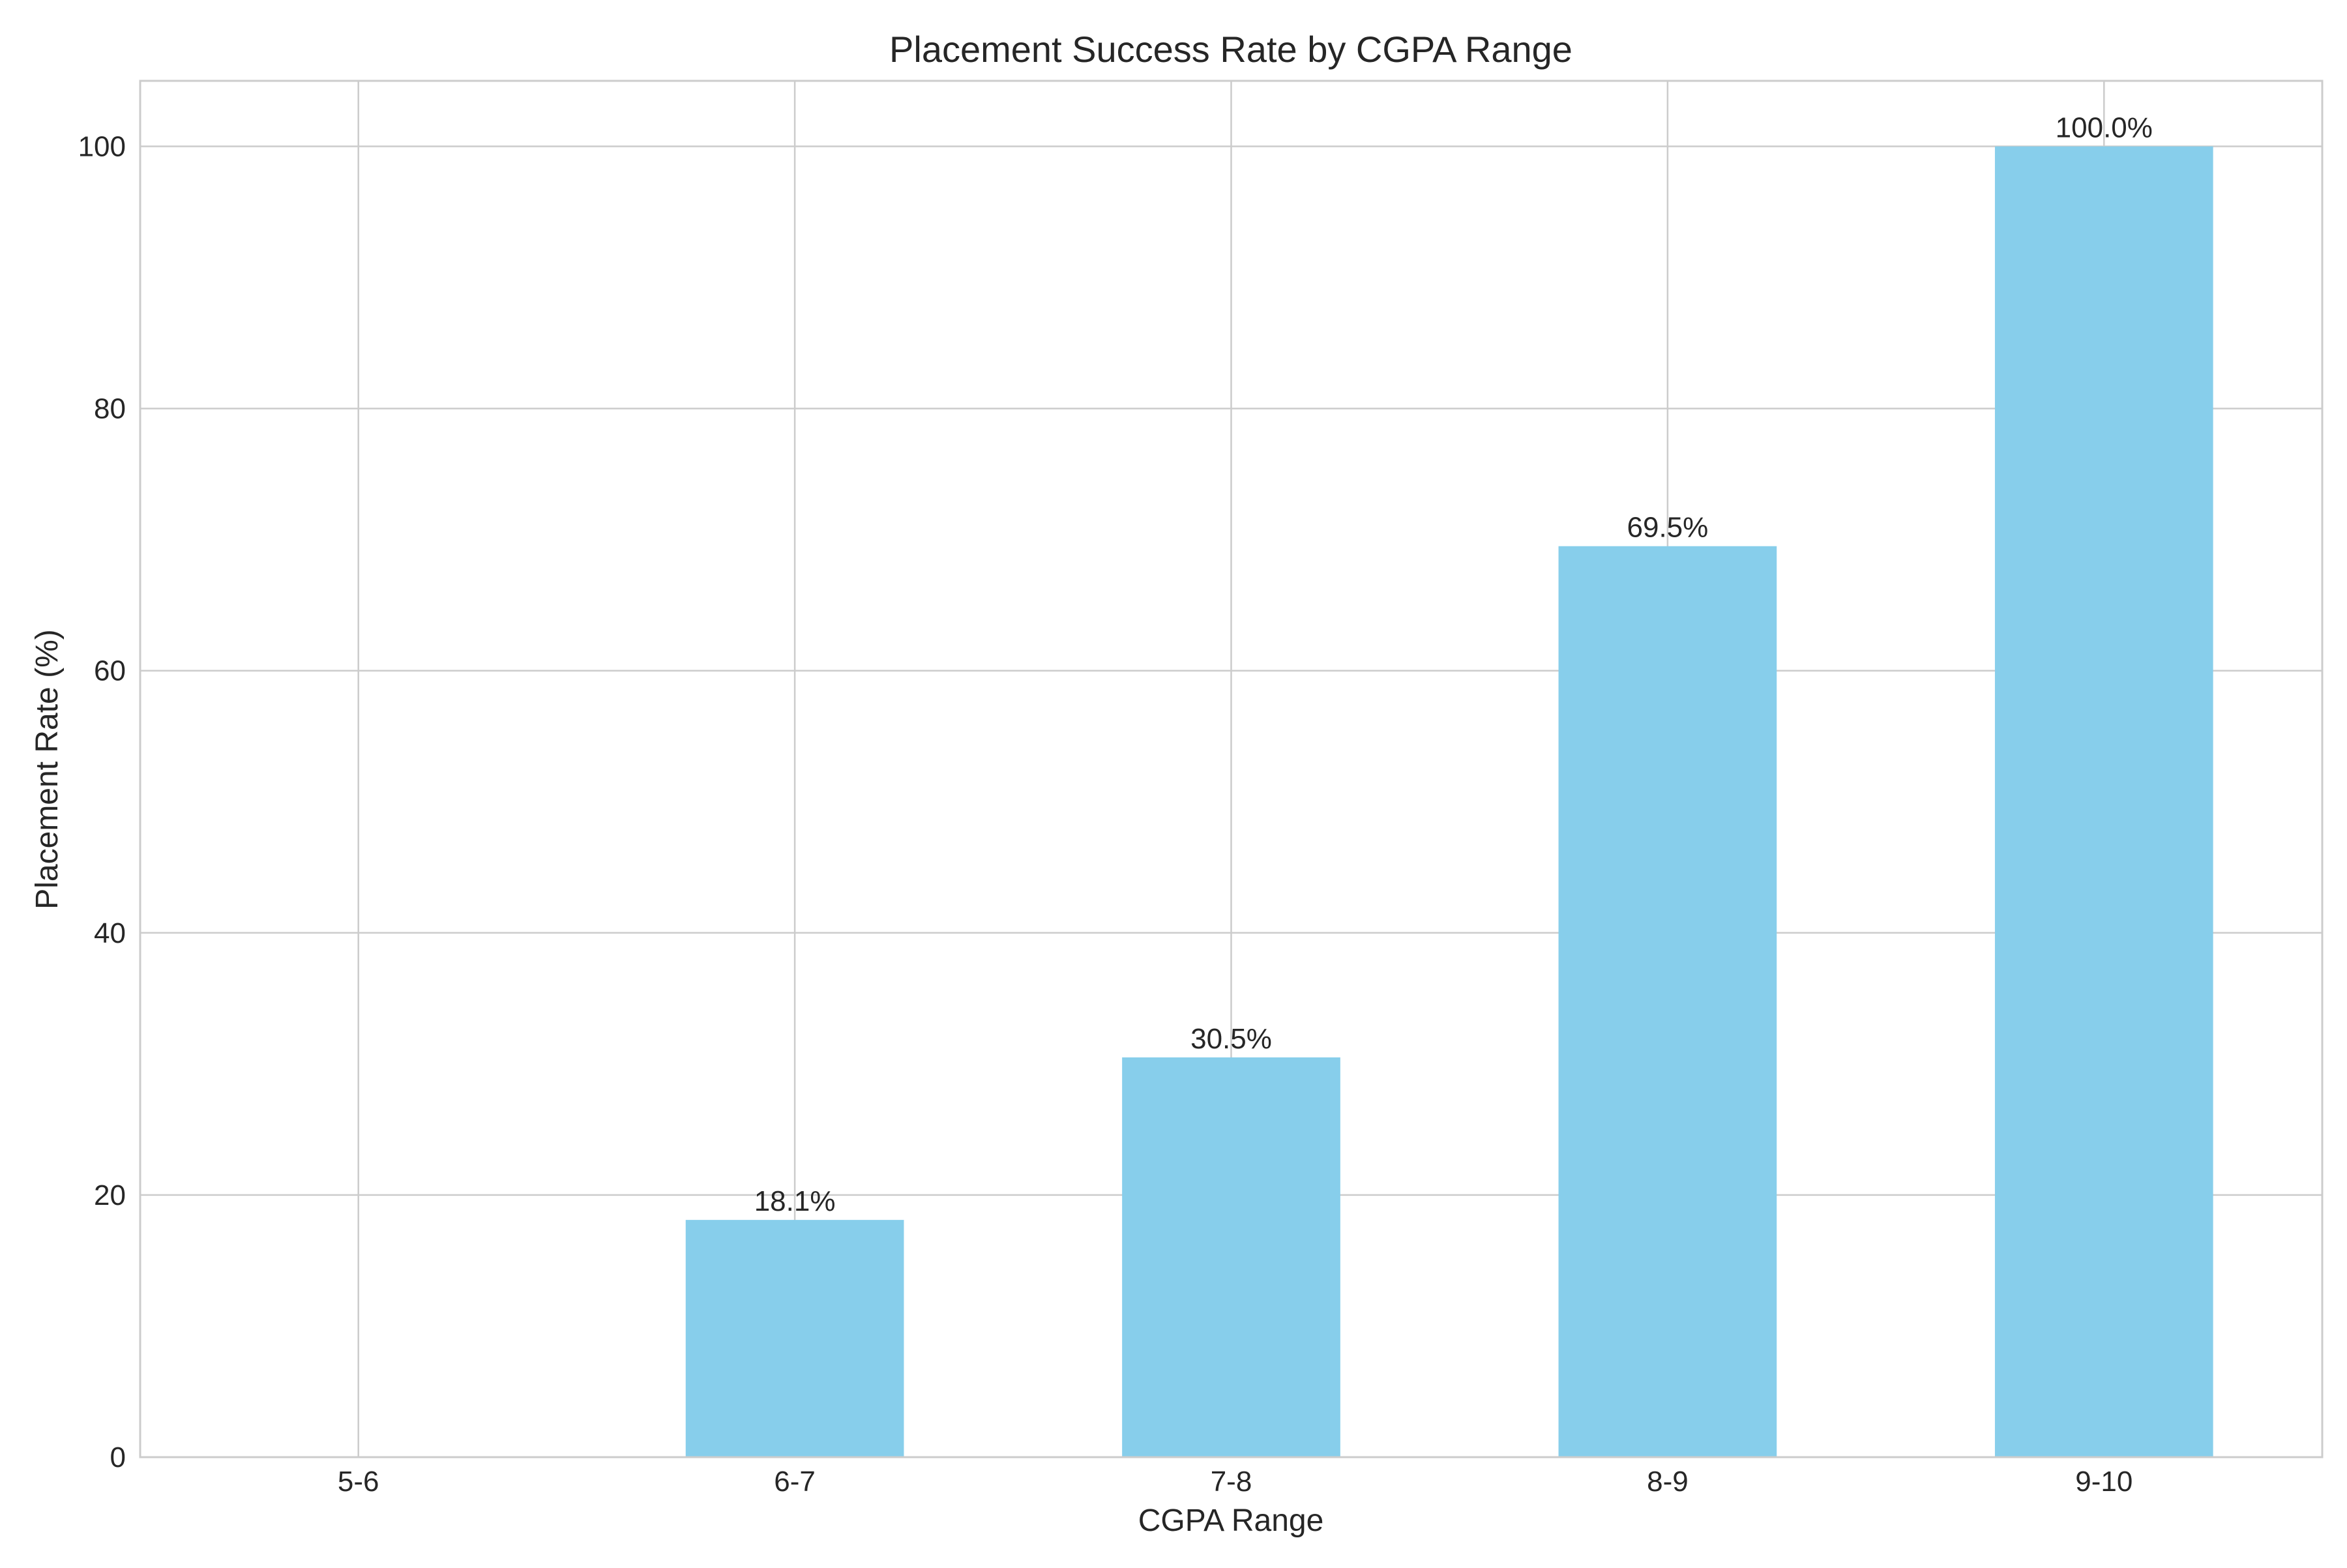 This screenshot has width=2347, height=1568. Describe the element at coordinates (2104, 128) in the screenshot. I see `bar-value-label: 100.0%` at that location.